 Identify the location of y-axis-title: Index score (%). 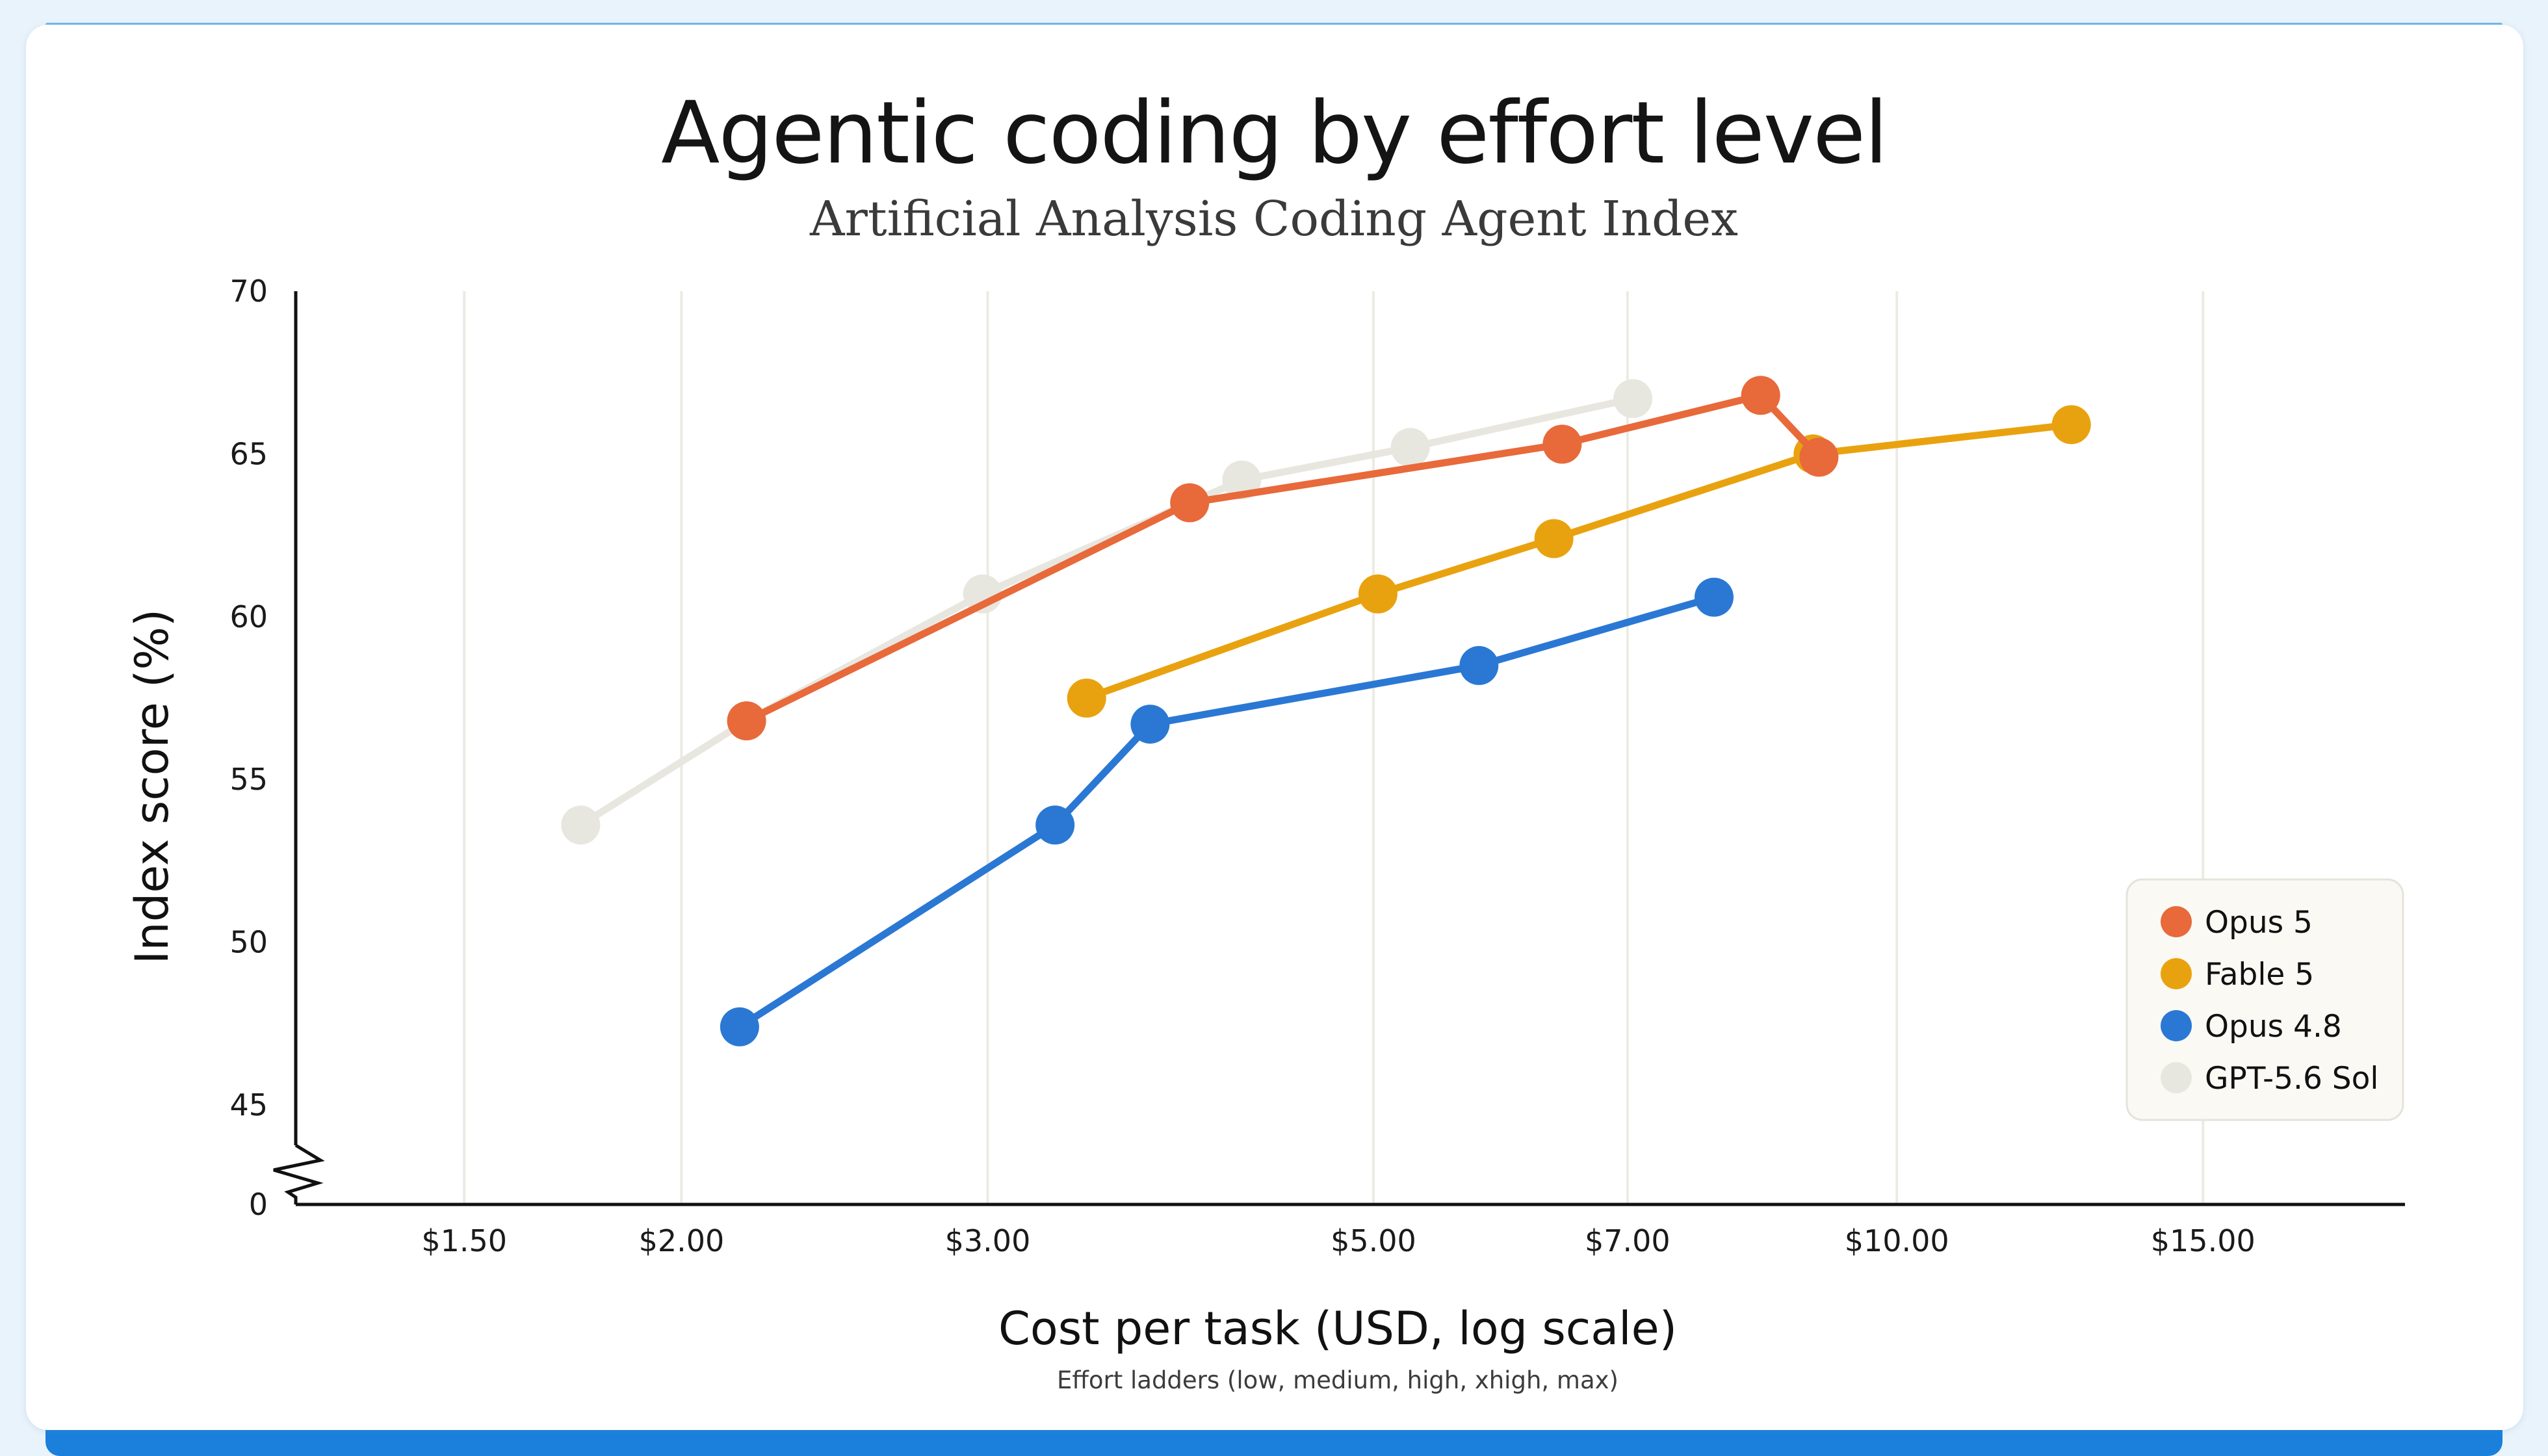
(152, 786).